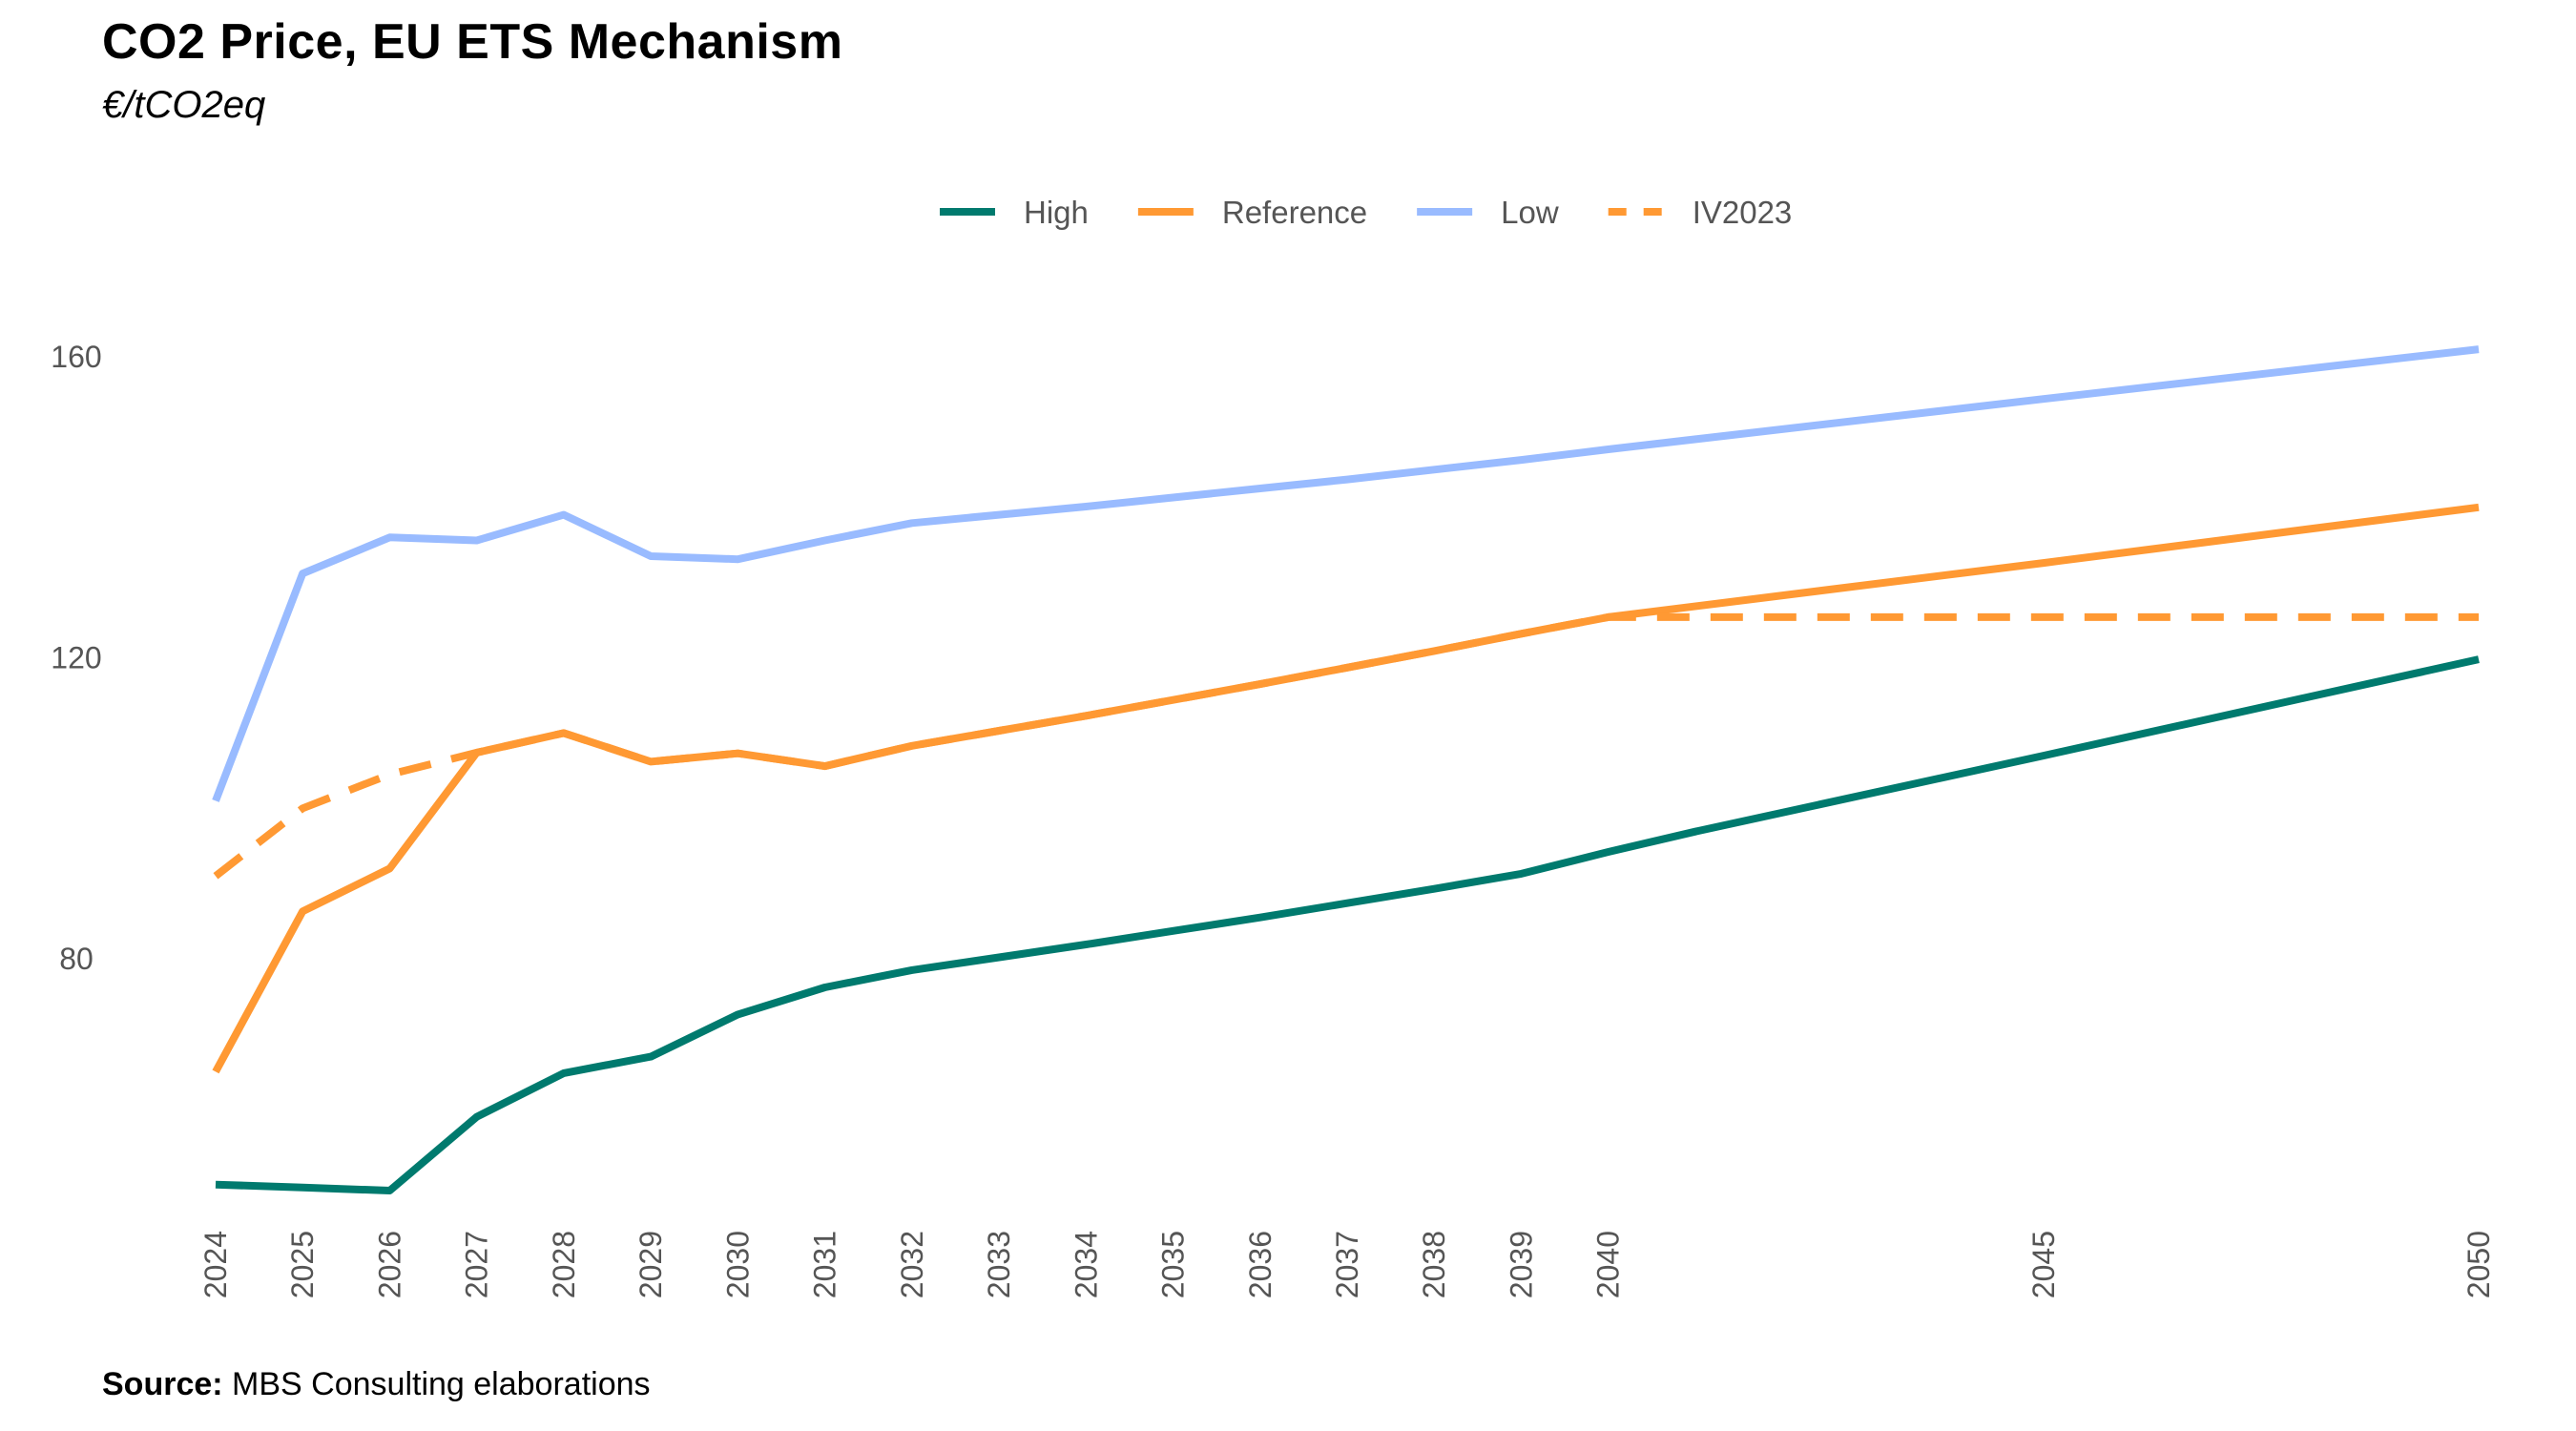 The image size is (2576, 1431). Describe the element at coordinates (184, 105) in the screenshot. I see `chart-subtitle: €/tCO2eq` at that location.